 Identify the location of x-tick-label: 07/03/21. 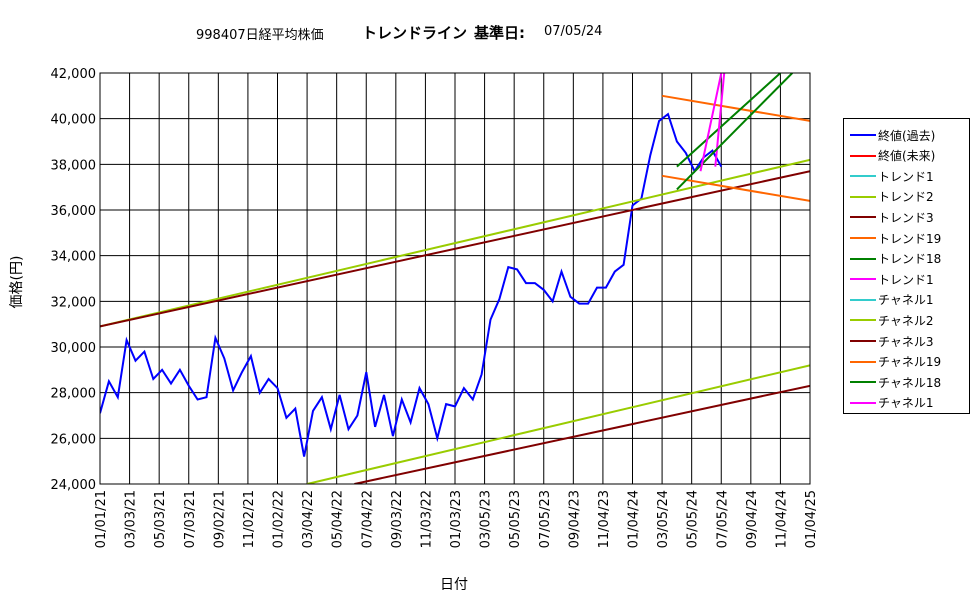
(190, 519).